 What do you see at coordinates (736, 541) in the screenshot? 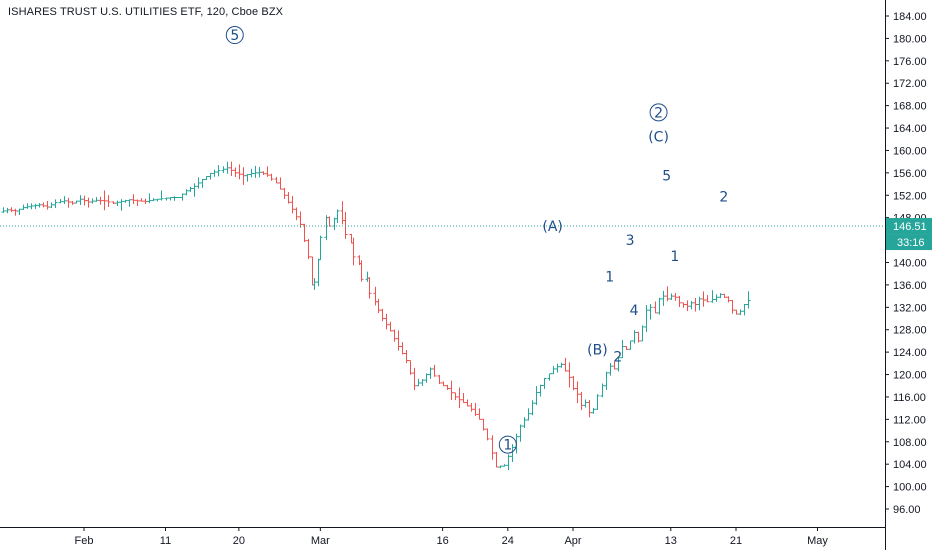
I see `x-tick-label: 21` at bounding box center [736, 541].